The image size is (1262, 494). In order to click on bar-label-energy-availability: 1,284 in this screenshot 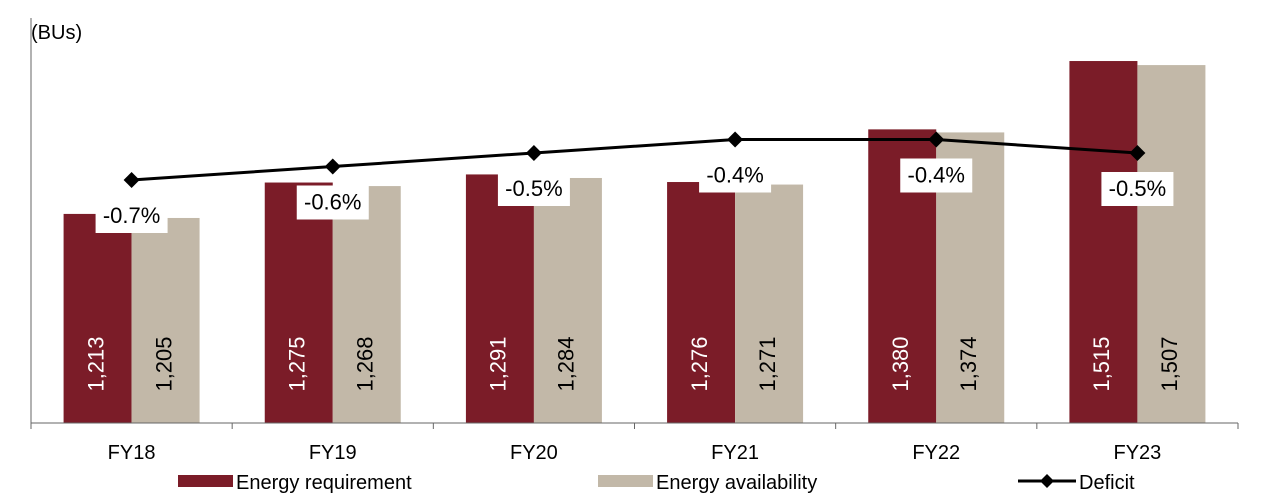, I will do `click(566, 363)`.